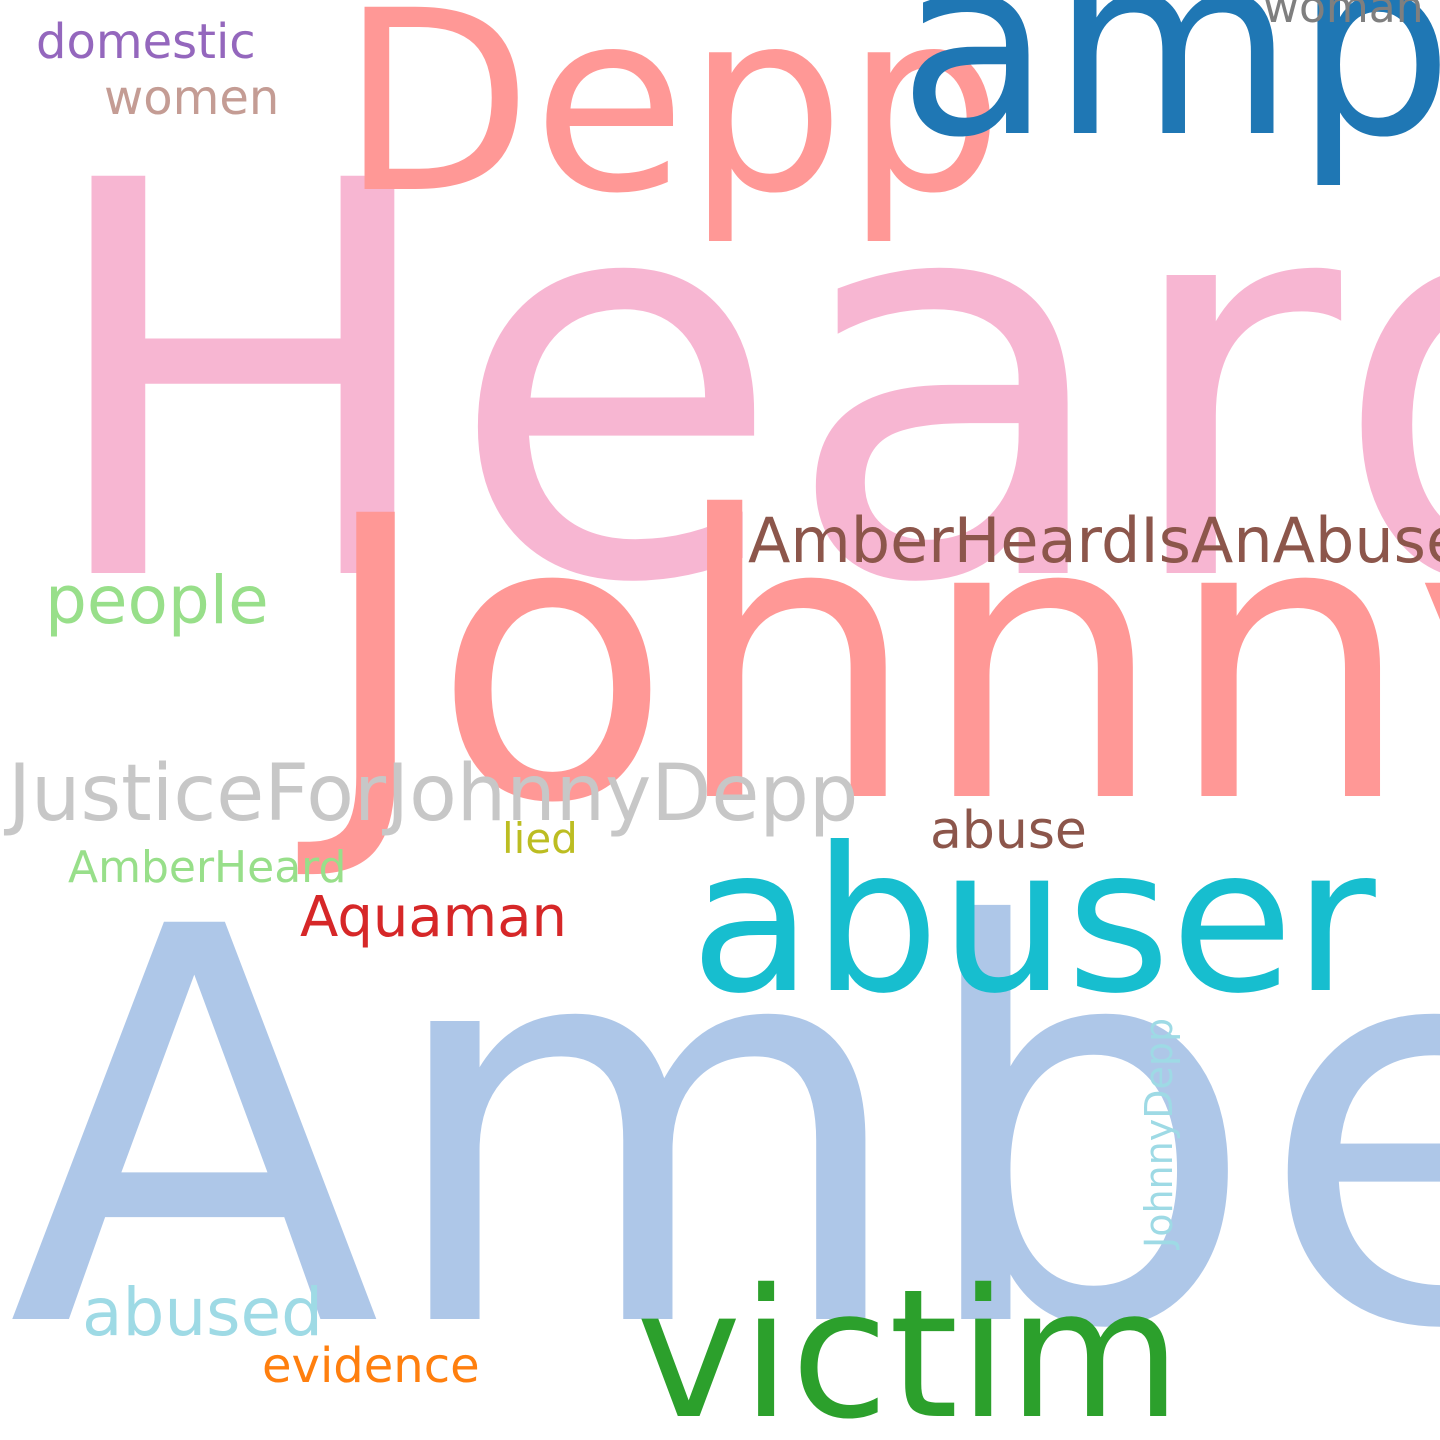 The image size is (1440, 1440). What do you see at coordinates (203, 1312) in the screenshot?
I see `word-abused: abused` at bounding box center [203, 1312].